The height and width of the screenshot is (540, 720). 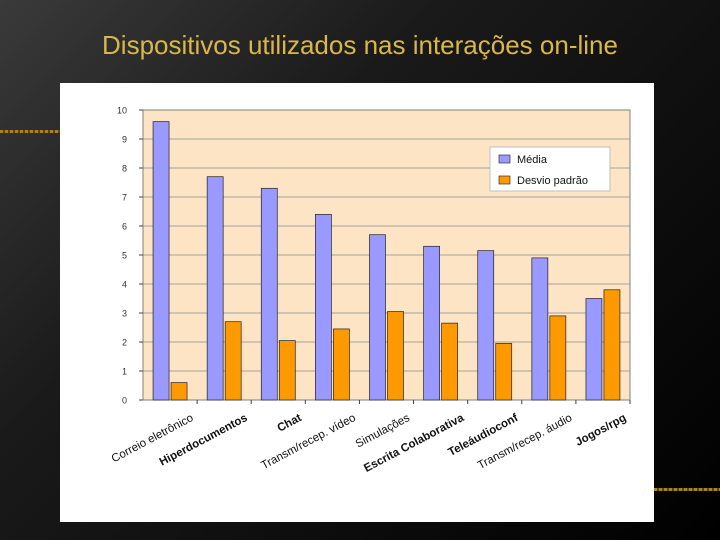 What do you see at coordinates (124, 198) in the screenshot?
I see `y-tick-label: 7` at bounding box center [124, 198].